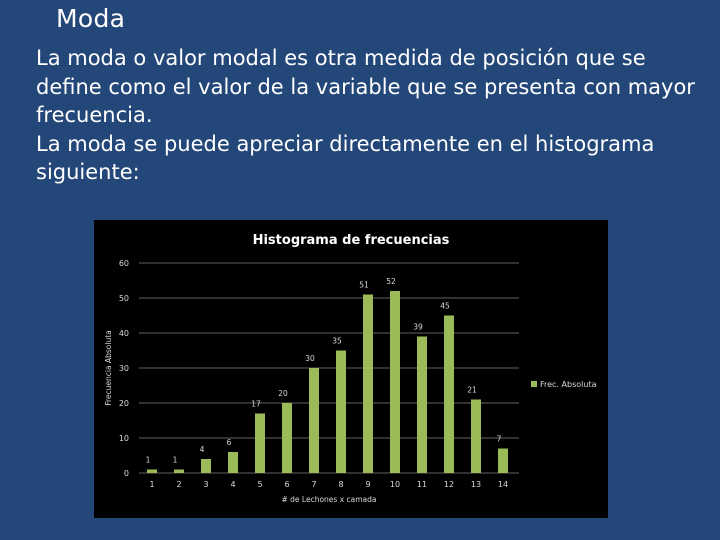 The width and height of the screenshot is (720, 540). What do you see at coordinates (313, 484) in the screenshot?
I see `x-tick-label: 7` at bounding box center [313, 484].